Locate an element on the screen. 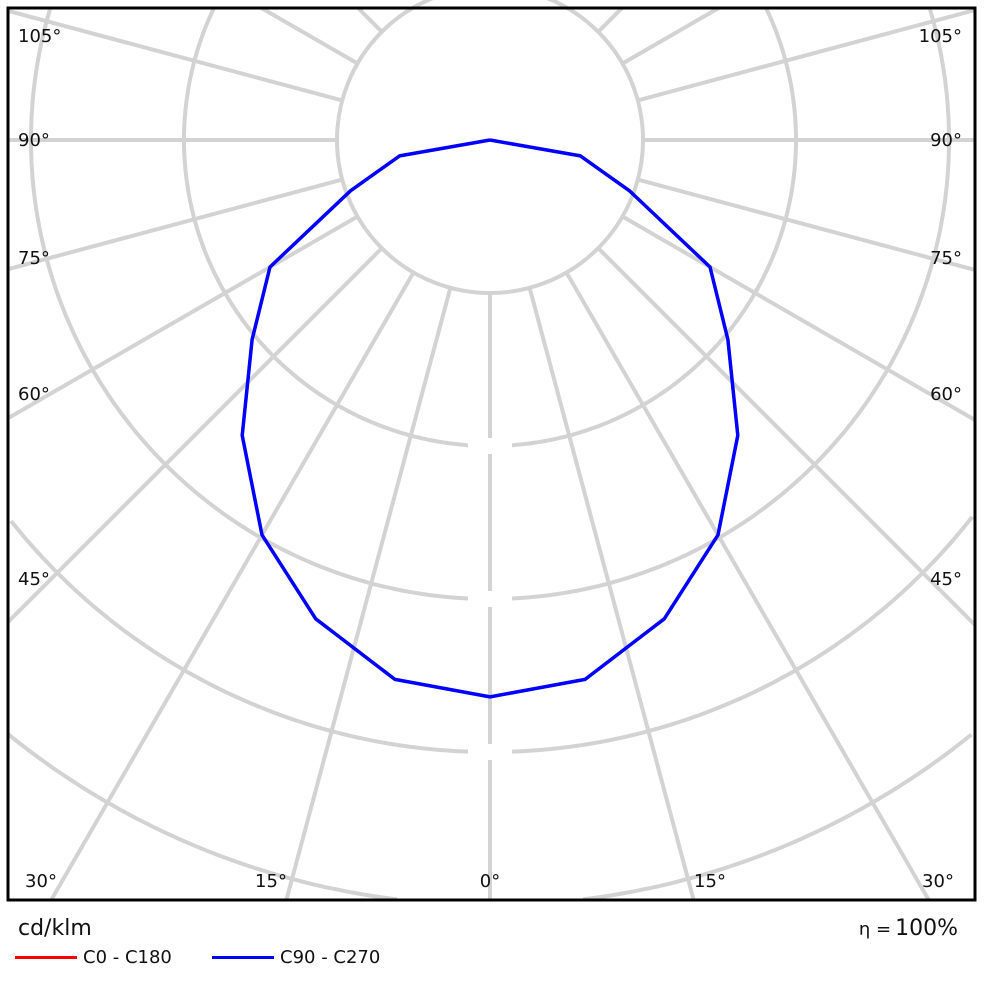 This screenshot has width=1000, height=982. legend-swatch-red is located at coordinates (46, 957).